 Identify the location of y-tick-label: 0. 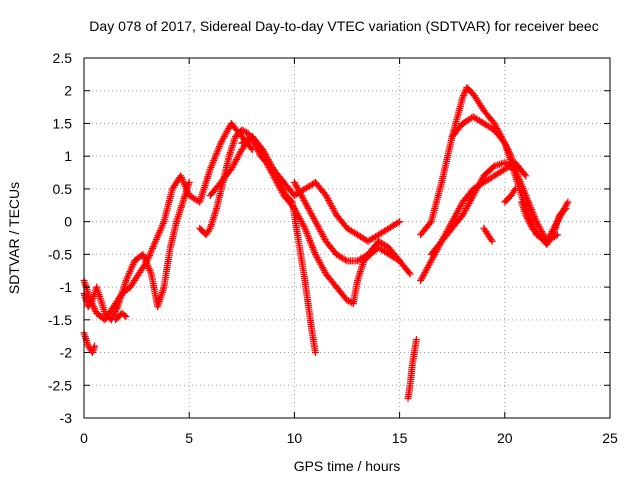
(68, 222).